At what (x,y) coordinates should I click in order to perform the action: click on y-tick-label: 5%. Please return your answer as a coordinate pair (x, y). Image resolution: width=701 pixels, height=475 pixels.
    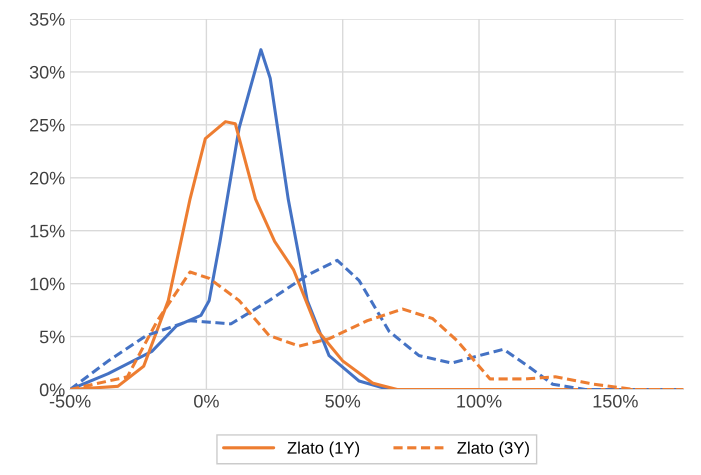
    Looking at the image, I should click on (52, 337).